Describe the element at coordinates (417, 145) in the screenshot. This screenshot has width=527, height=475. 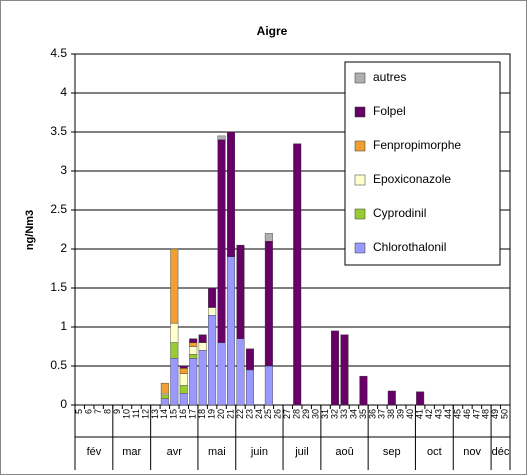
I see `legend-label: Fenpropimorphe` at that location.